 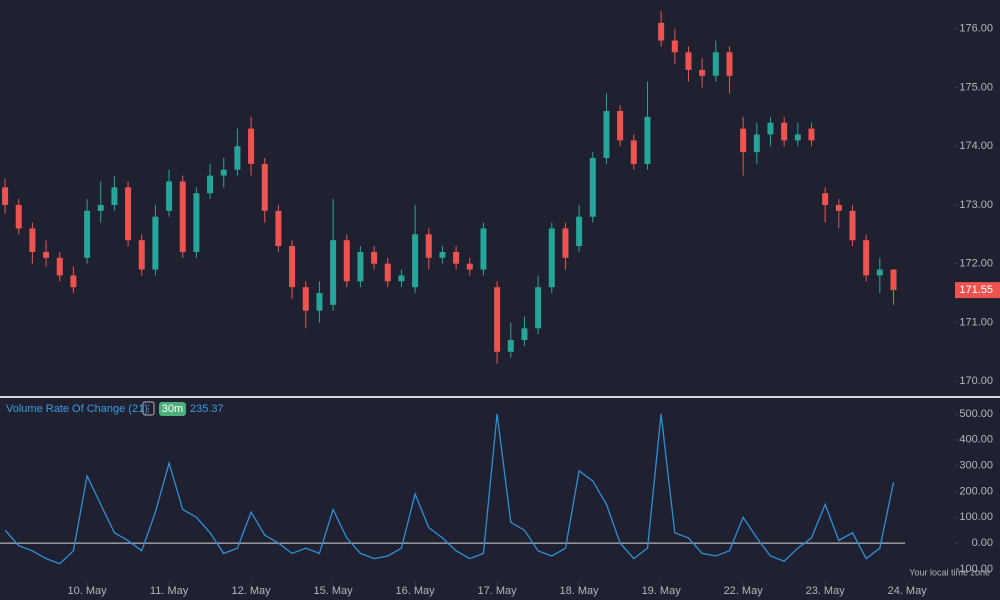 What do you see at coordinates (976, 466) in the screenshot?
I see `y-tick-label: 300.00` at bounding box center [976, 466].